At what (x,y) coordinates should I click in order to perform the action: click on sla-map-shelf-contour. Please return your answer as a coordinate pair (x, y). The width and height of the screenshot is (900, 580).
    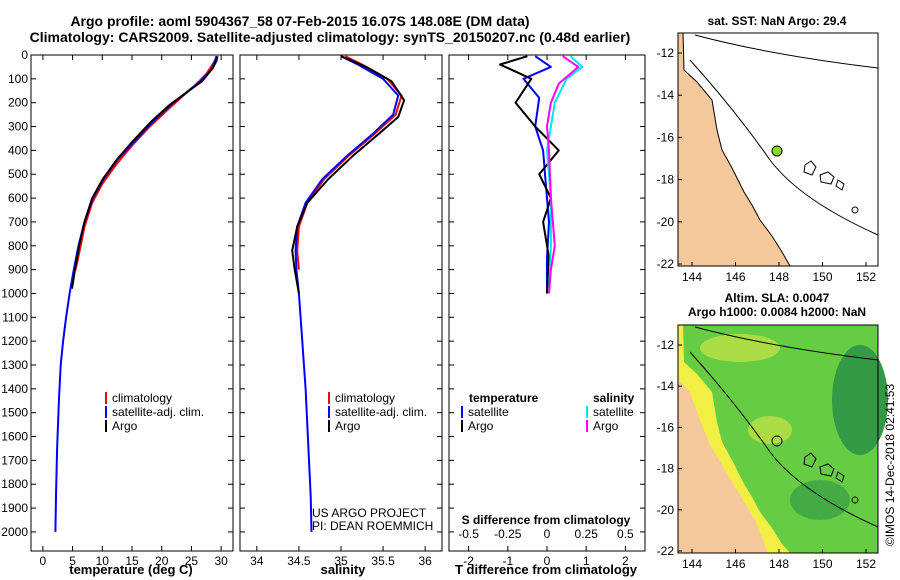
    Looking at the image, I should click on (784, 439).